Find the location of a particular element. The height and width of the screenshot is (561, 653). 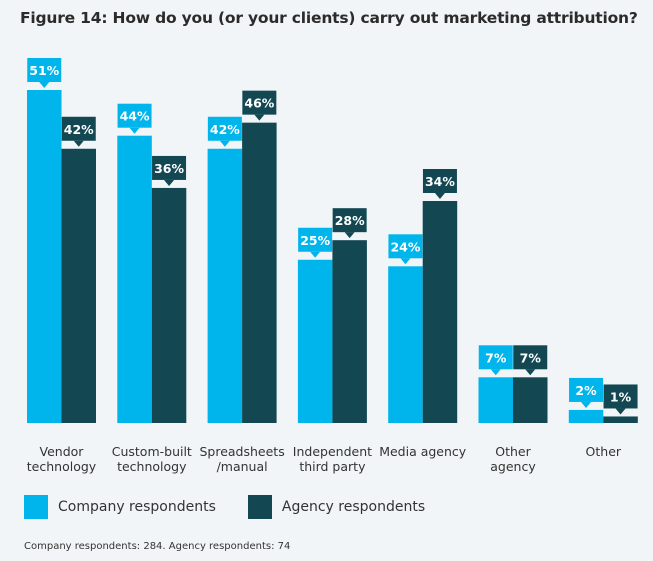

legend: Company respondents Agency respondents is located at coordinates (240, 507).